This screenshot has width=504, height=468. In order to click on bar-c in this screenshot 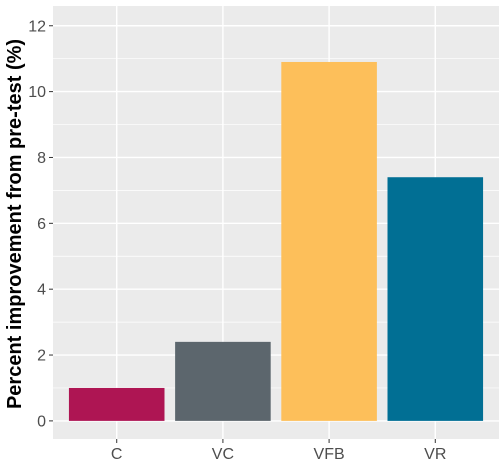, I will do `click(116, 404)`.